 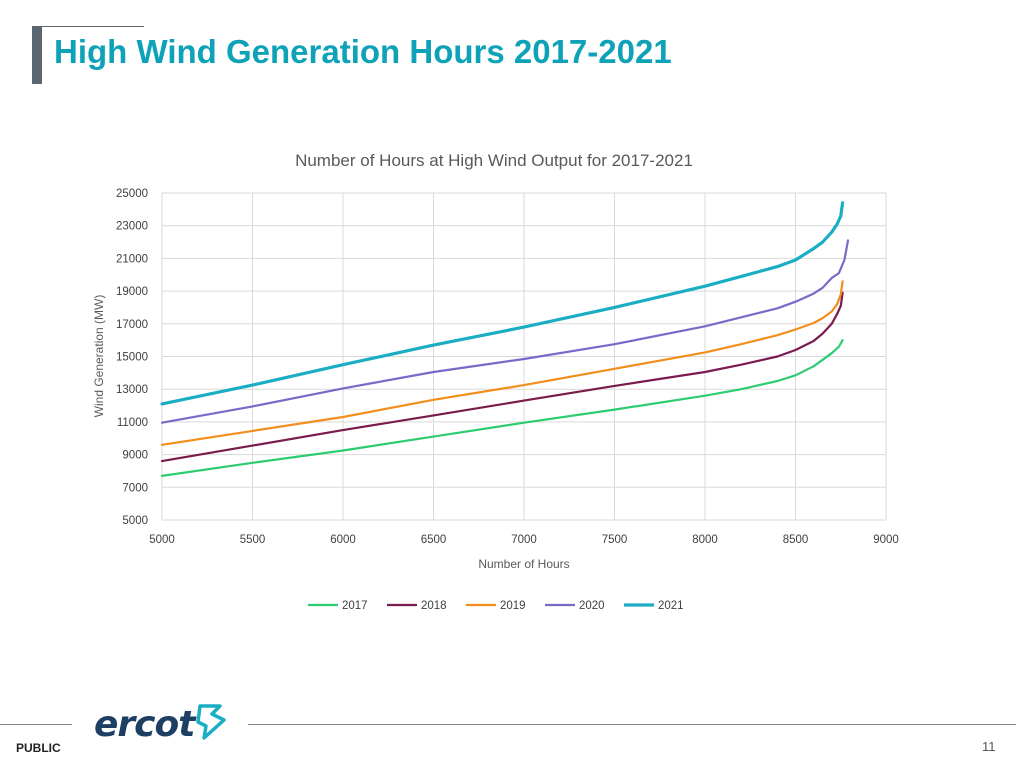 I want to click on slide-title: High Wind Generation Hours 2017-2021, so click(x=363, y=51).